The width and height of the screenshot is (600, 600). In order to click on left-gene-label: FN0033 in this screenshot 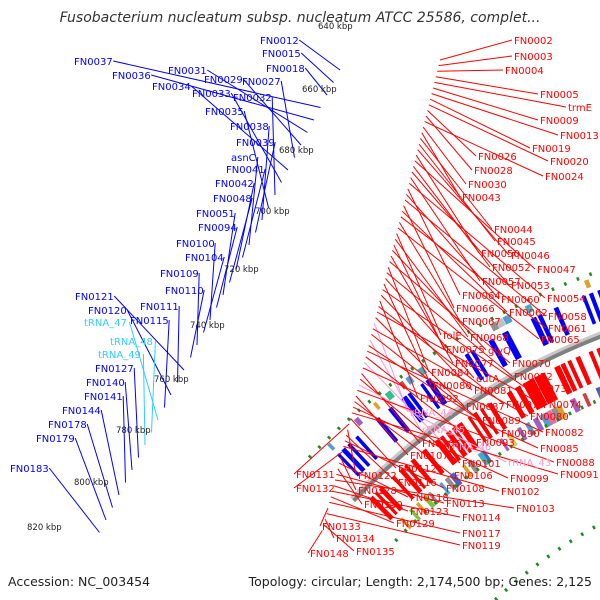, I will do `click(211, 94)`.